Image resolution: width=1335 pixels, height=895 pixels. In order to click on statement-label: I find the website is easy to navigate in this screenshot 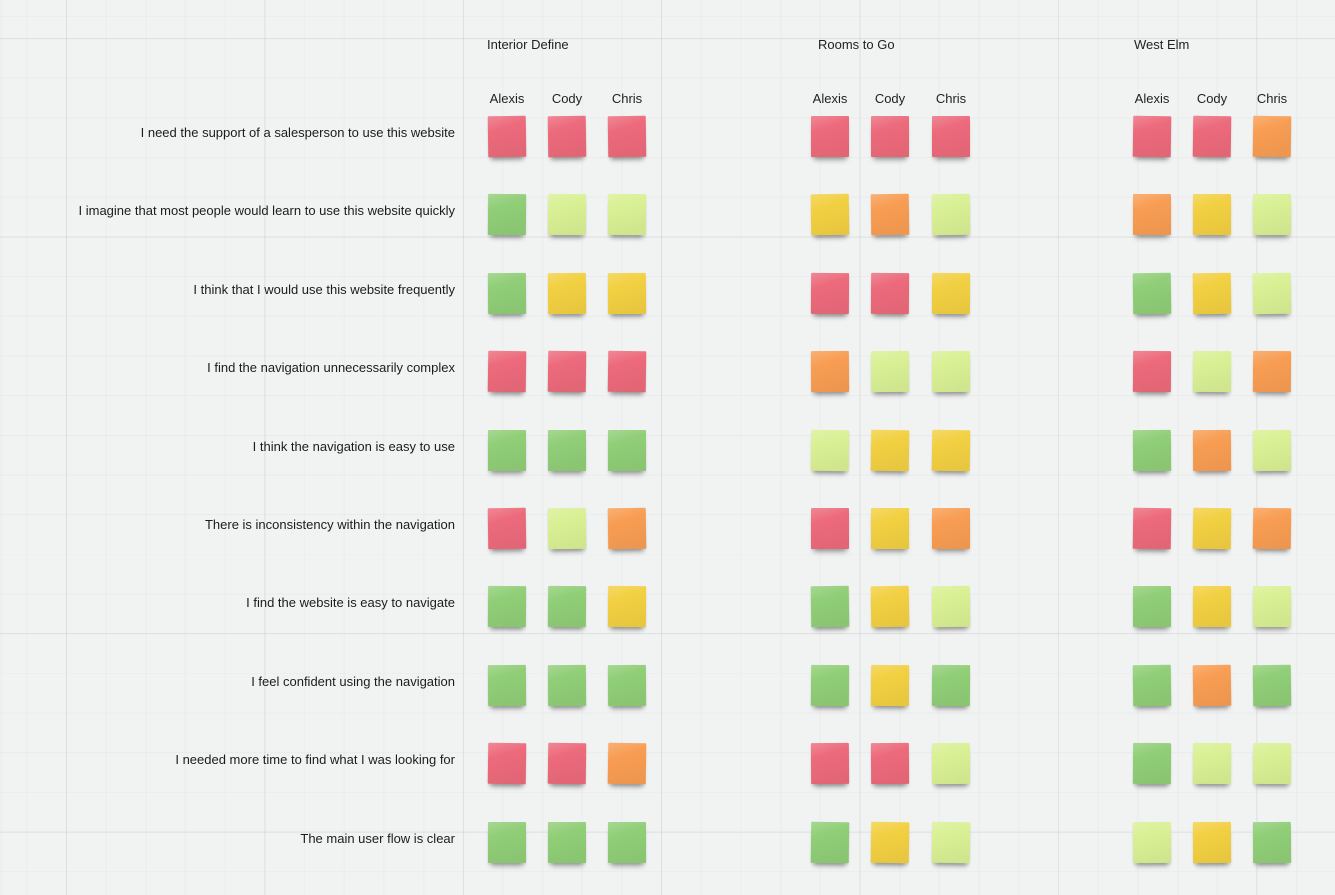, I will do `click(350, 602)`.